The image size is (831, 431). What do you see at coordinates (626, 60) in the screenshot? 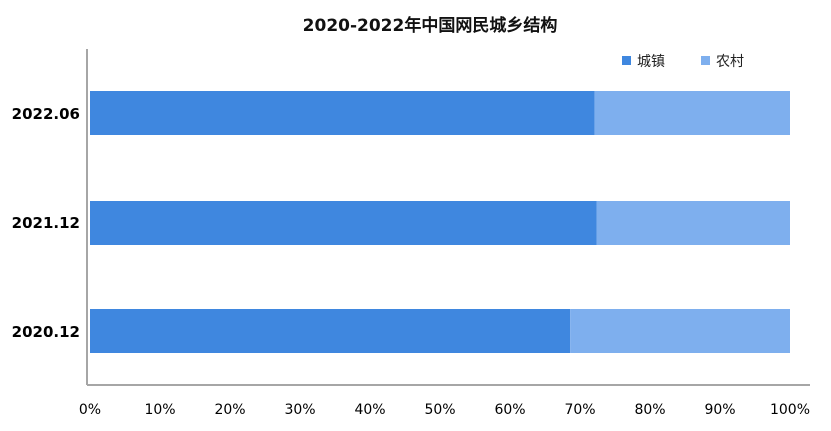
I see `legend-swatch-urban` at bounding box center [626, 60].